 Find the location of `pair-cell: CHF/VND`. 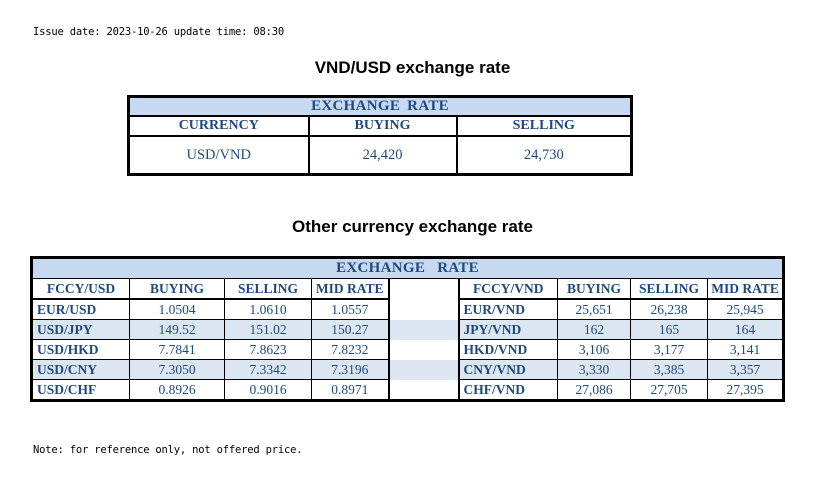

pair-cell: CHF/VND is located at coordinates (508, 390).